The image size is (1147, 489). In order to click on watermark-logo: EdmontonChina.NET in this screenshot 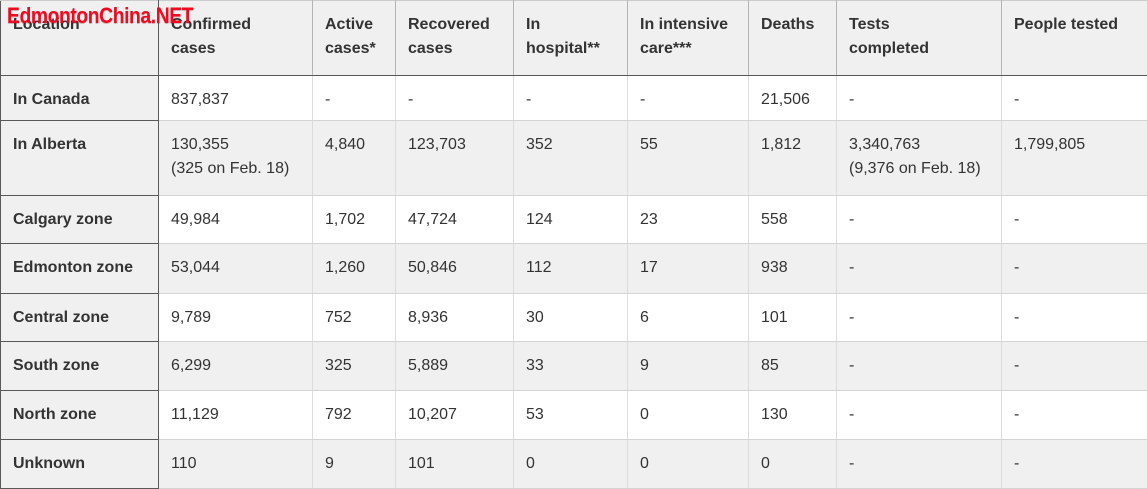, I will do `click(100, 16)`.